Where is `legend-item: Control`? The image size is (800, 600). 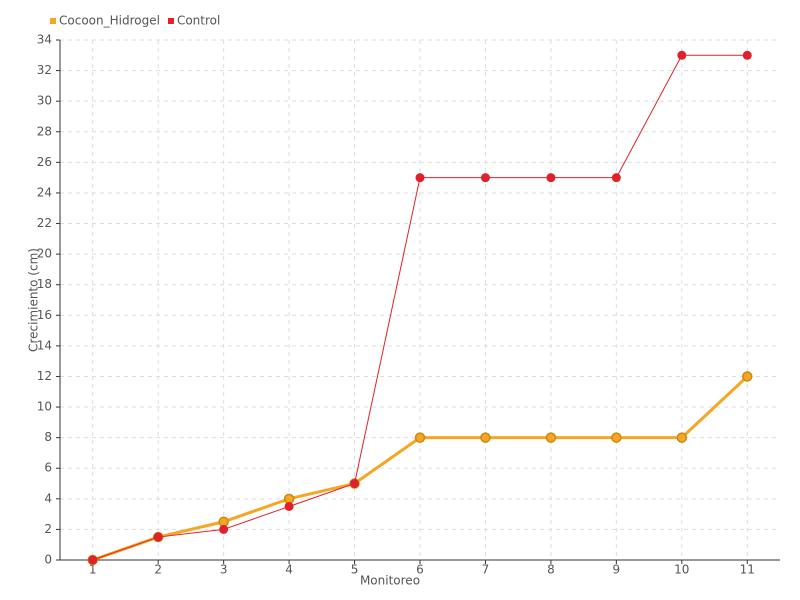 legend-item: Control is located at coordinates (193, 21).